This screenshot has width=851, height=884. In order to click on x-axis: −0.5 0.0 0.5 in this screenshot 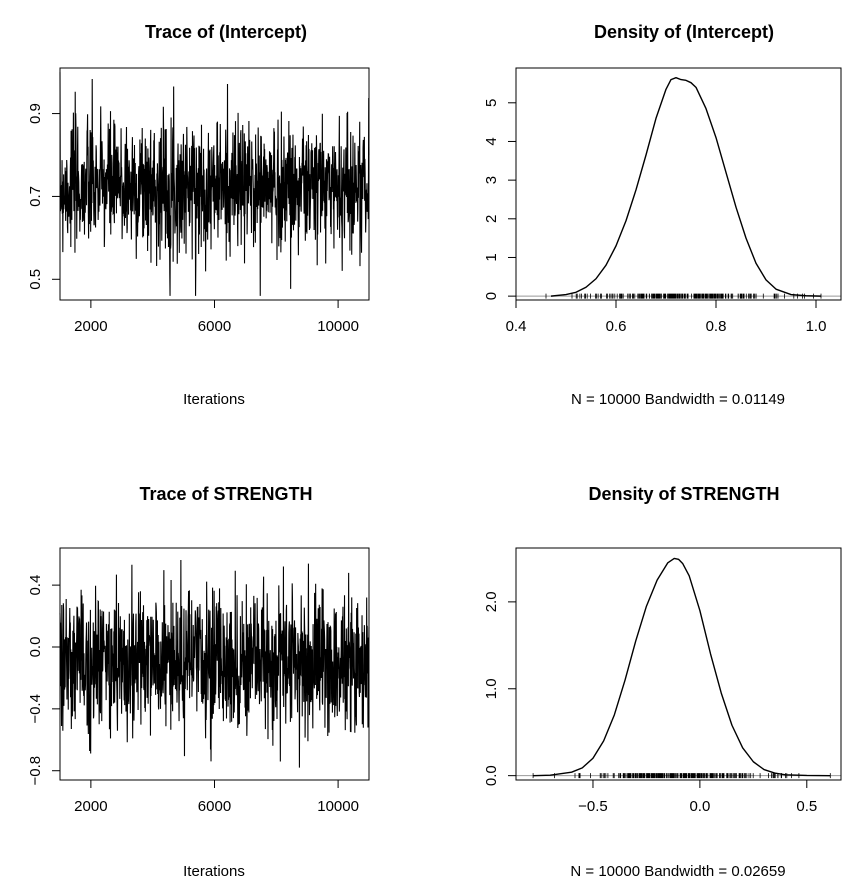, I will do `click(697, 797)`.